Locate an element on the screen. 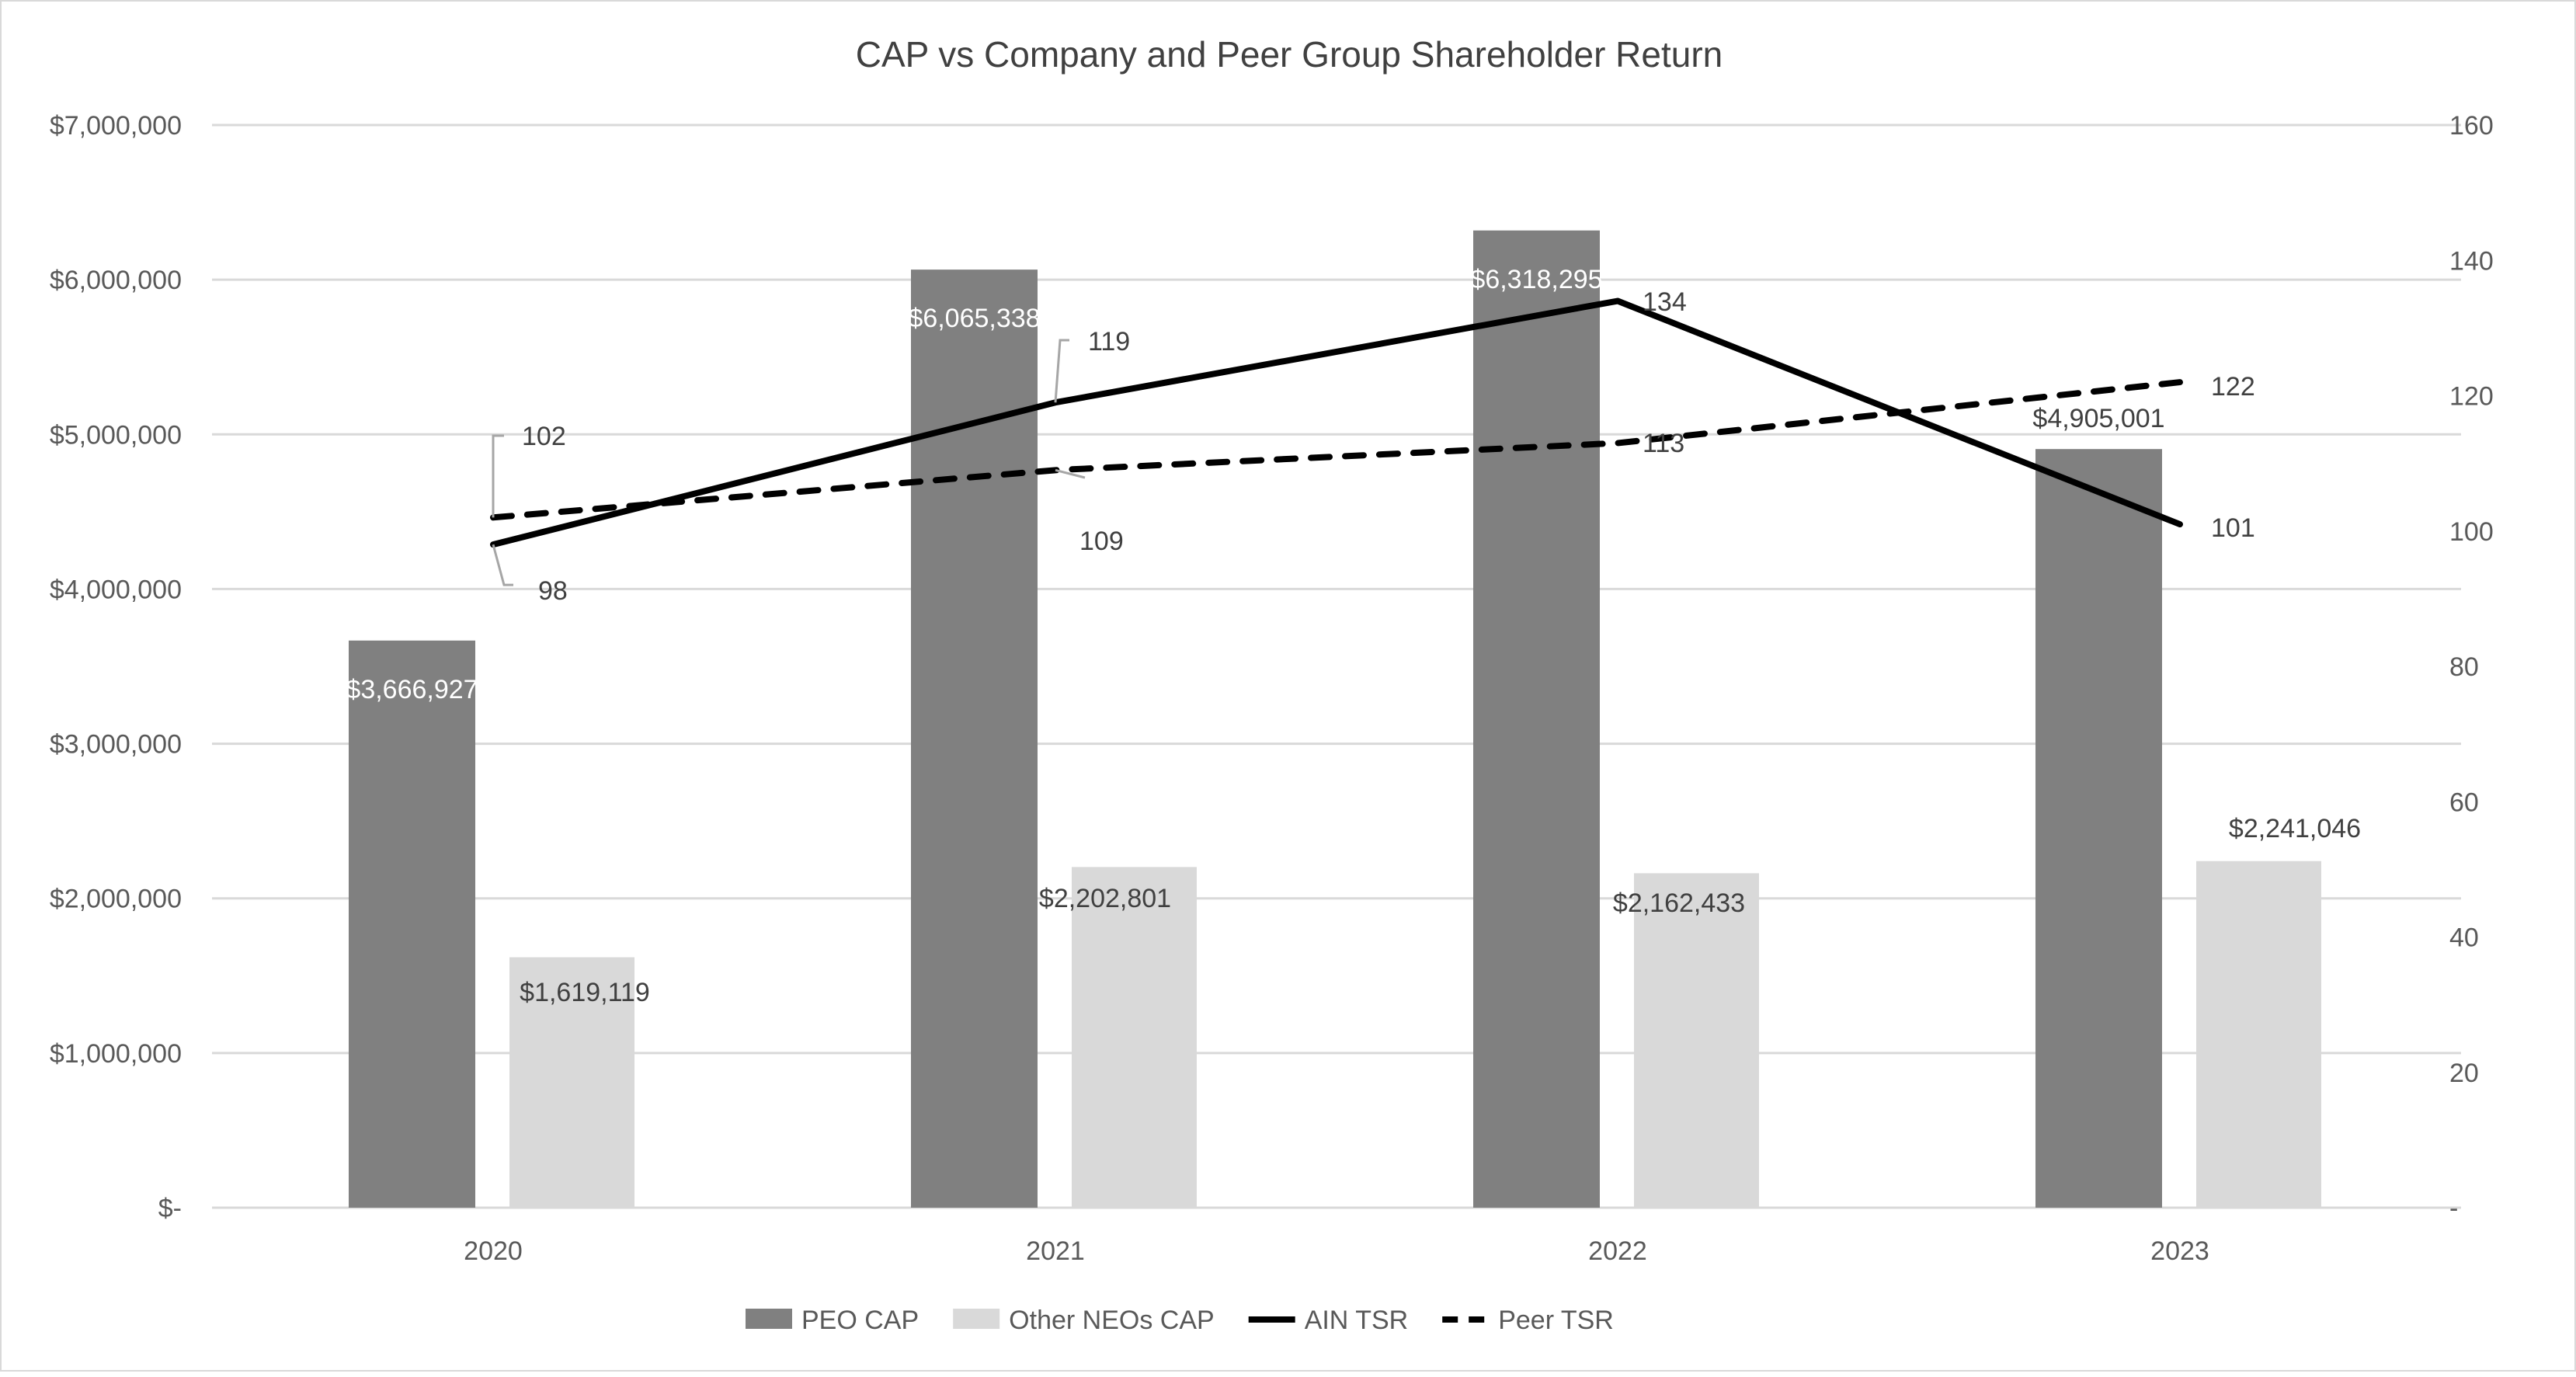 The height and width of the screenshot is (1377, 2576). y-left-tick-label: $3,000,000 is located at coordinates (116, 745).